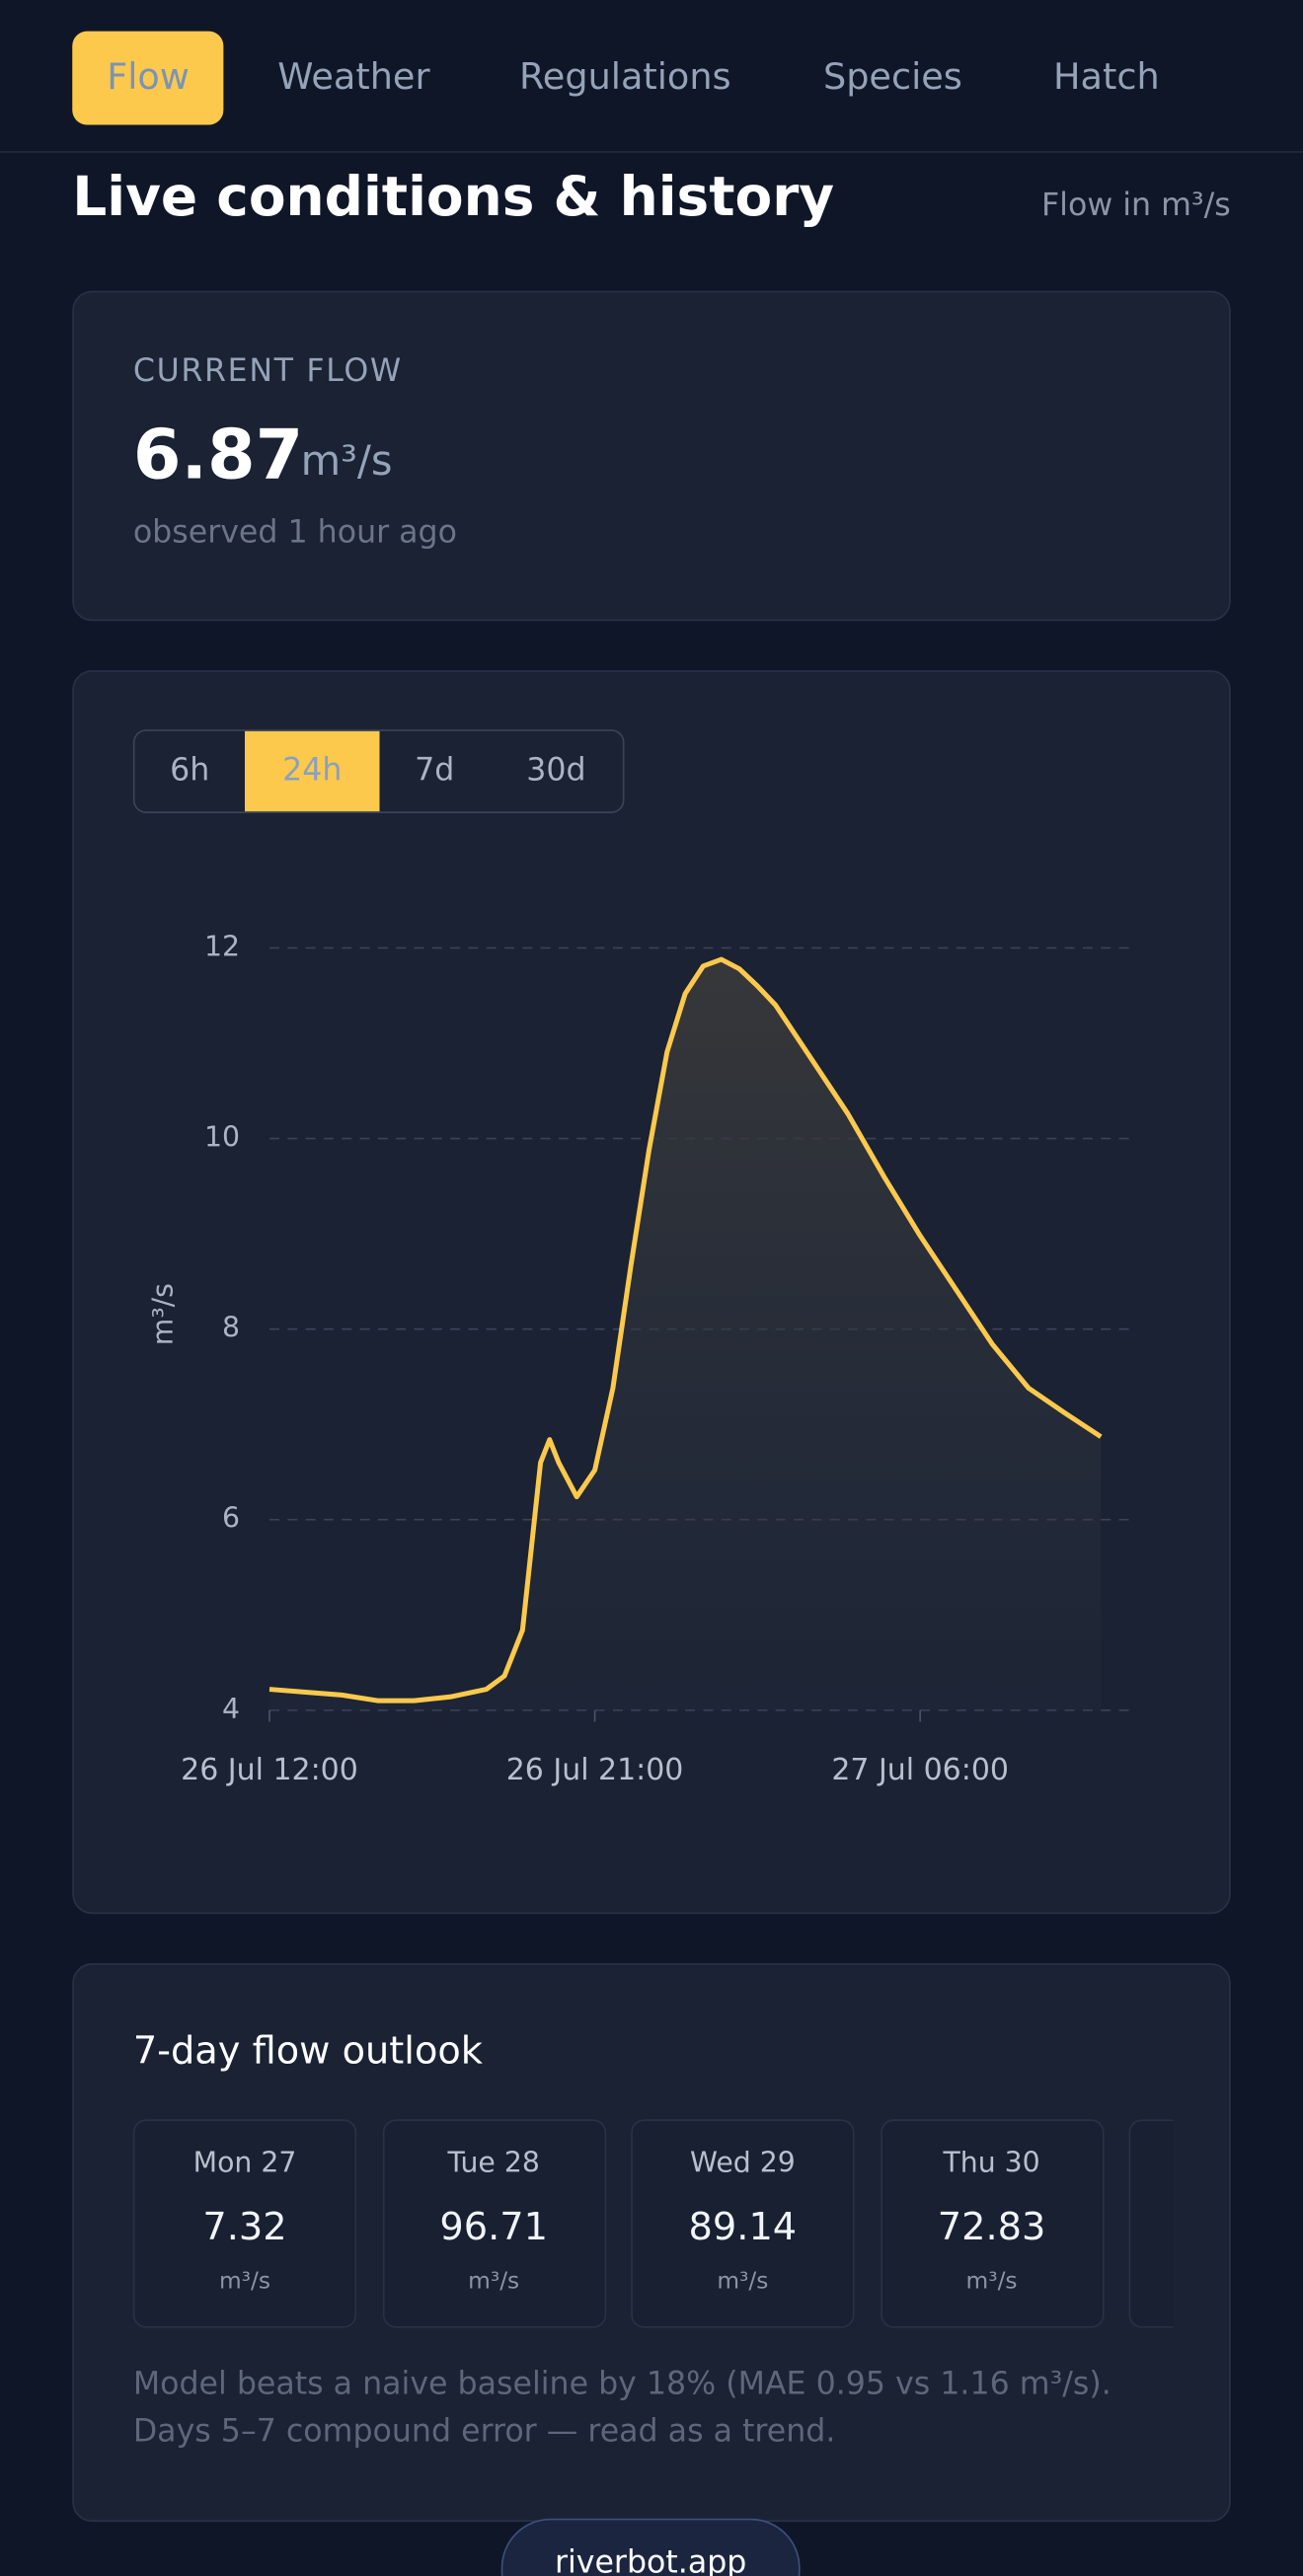  What do you see at coordinates (231, 1328) in the screenshot?
I see `y-tick-label: 8` at bounding box center [231, 1328].